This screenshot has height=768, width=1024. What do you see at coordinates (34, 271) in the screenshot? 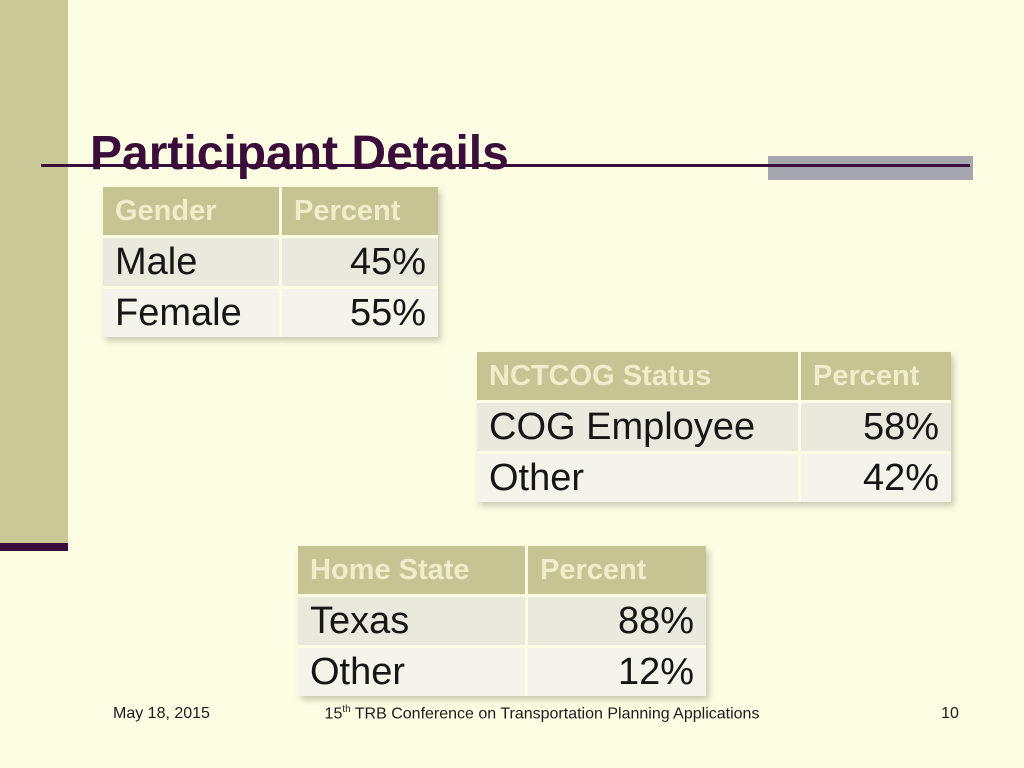
I see `sidebar-accent-bar` at bounding box center [34, 271].